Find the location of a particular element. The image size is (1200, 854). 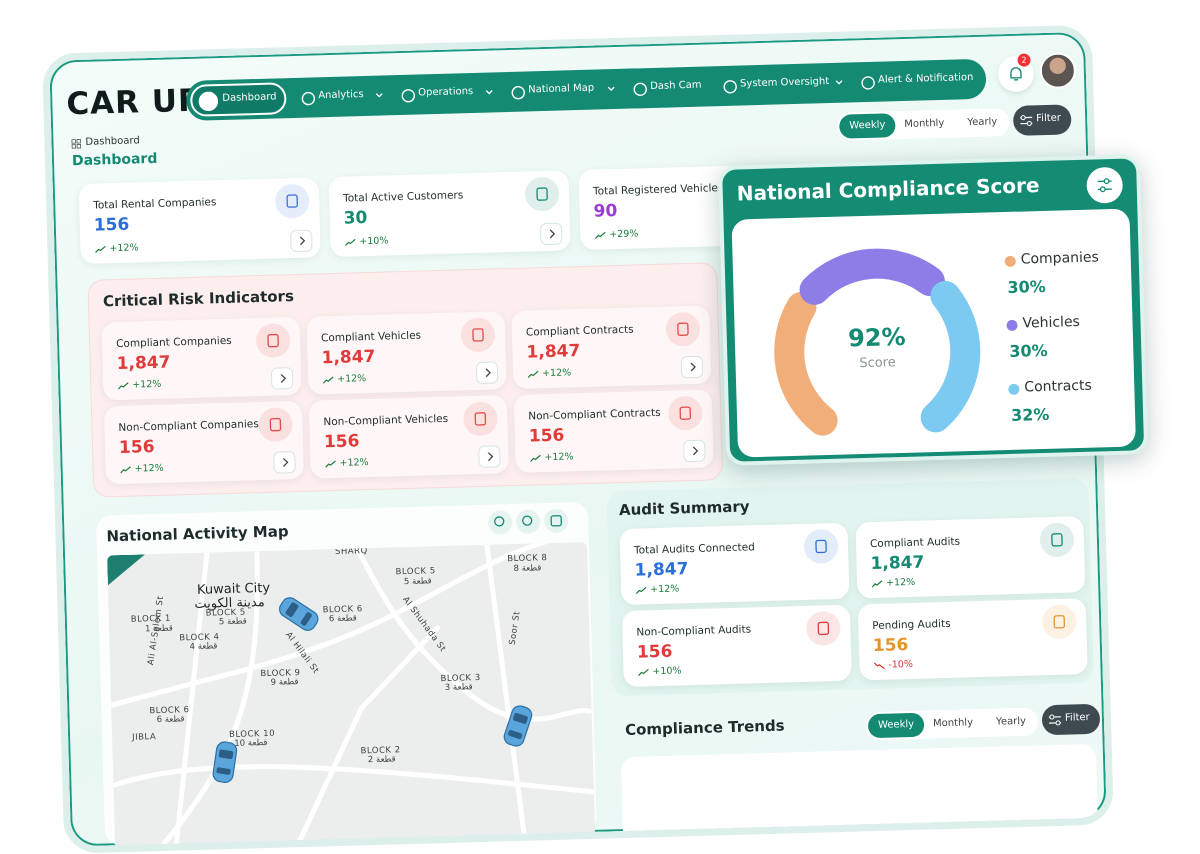

nav-item: Analytics is located at coordinates (340, 96).